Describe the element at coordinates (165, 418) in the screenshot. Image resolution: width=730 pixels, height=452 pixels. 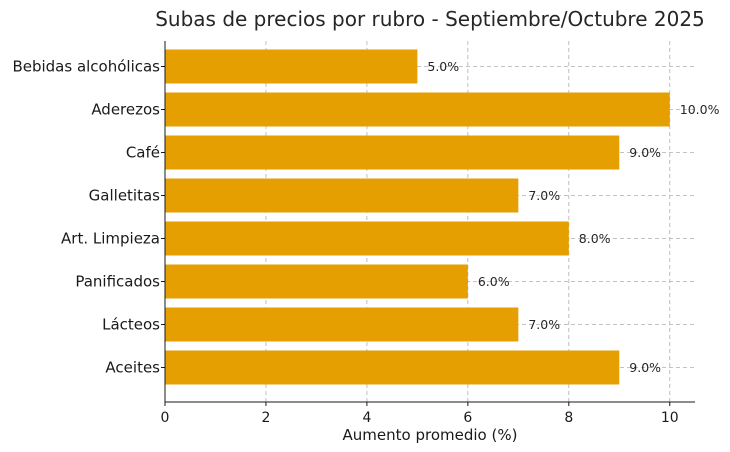
I see `x-tick-label: 0` at that location.